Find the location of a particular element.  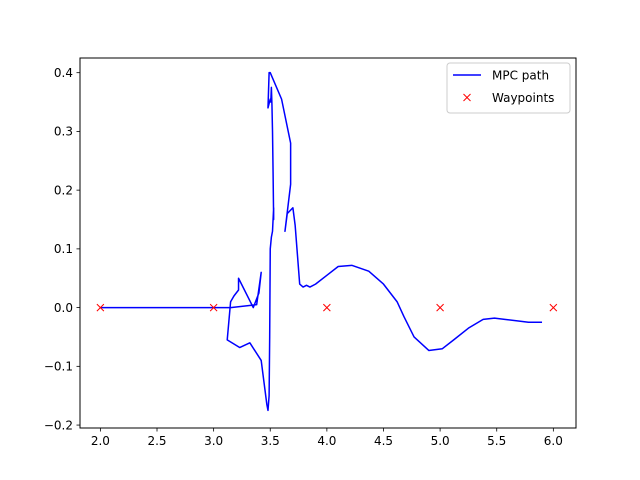

y-tick-label: 0.4 is located at coordinates (63, 73).